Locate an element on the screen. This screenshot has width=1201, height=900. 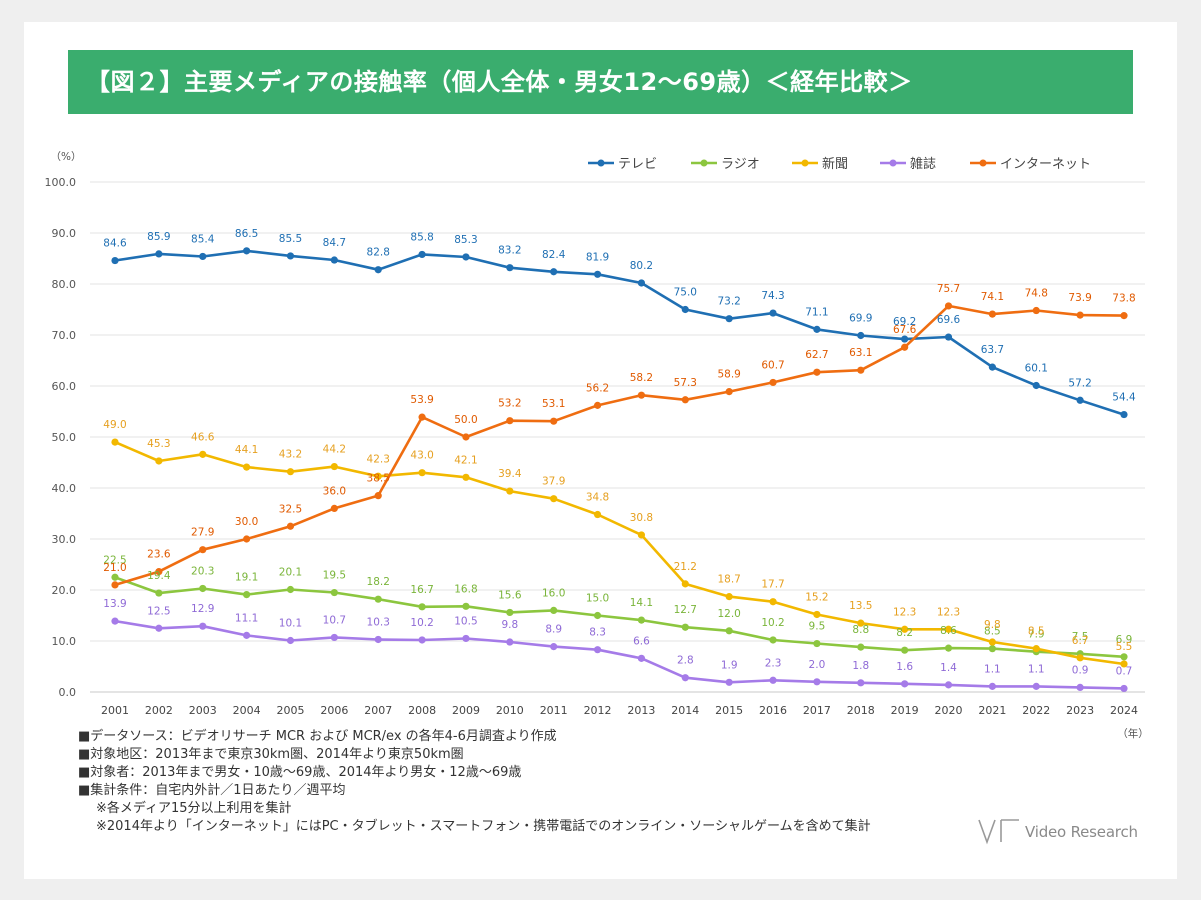
data-label: 19.4 is located at coordinates (159, 576).